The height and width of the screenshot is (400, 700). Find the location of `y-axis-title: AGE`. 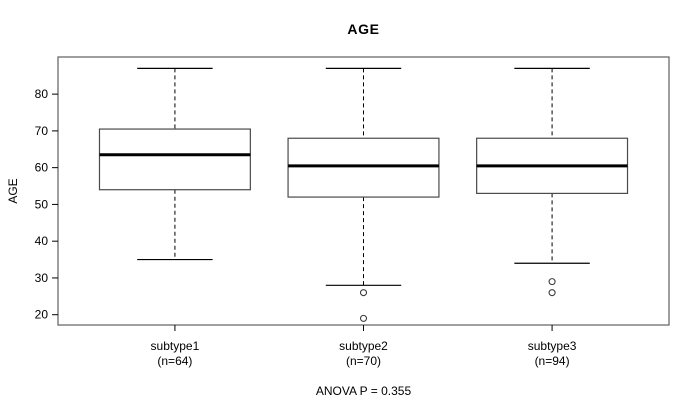

y-axis-title: AGE is located at coordinates (13, 191).